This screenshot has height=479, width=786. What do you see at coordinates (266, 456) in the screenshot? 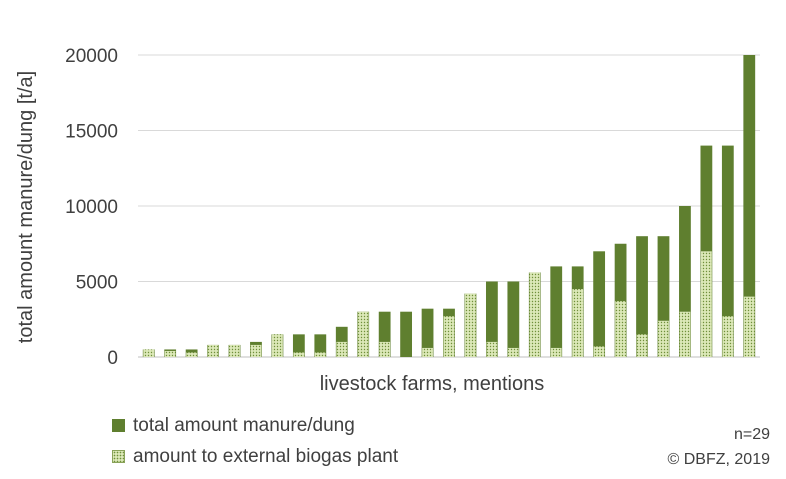
I see `legend-label-biogas: amount to external biogas plant` at bounding box center [266, 456].